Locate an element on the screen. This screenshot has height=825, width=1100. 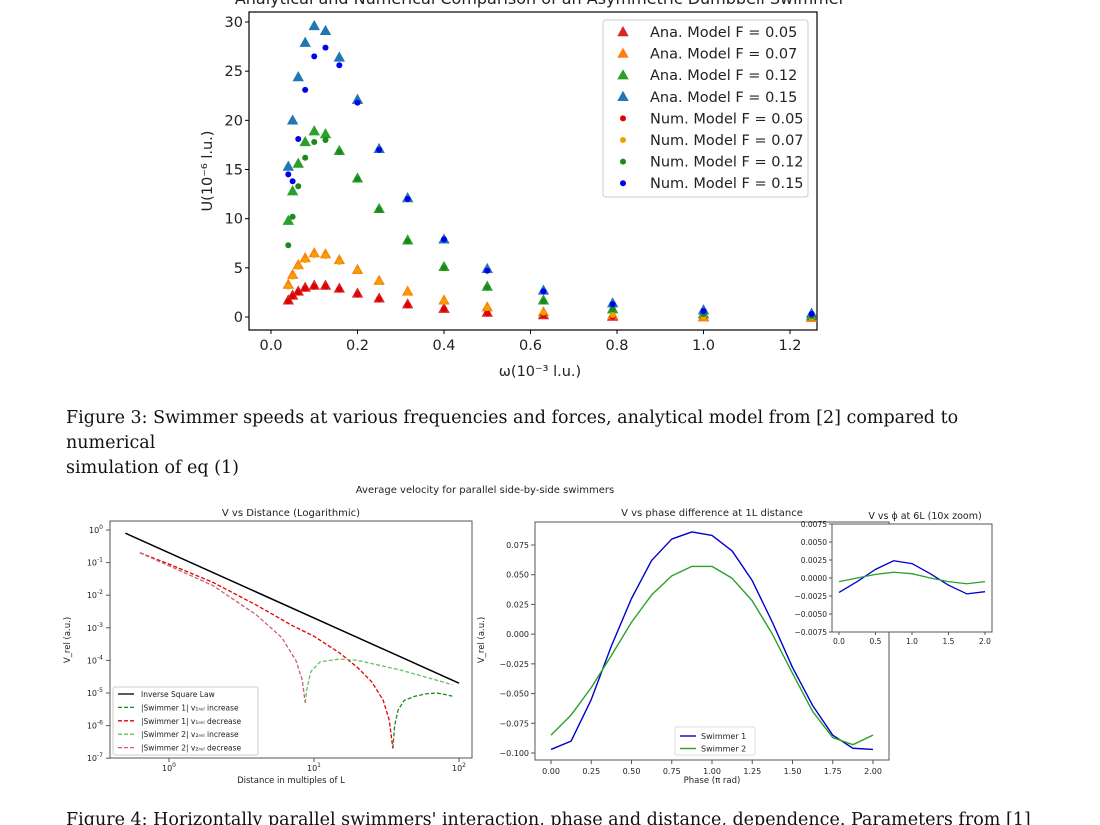
x-tick-label: 1.00 is located at coordinates (712, 771).